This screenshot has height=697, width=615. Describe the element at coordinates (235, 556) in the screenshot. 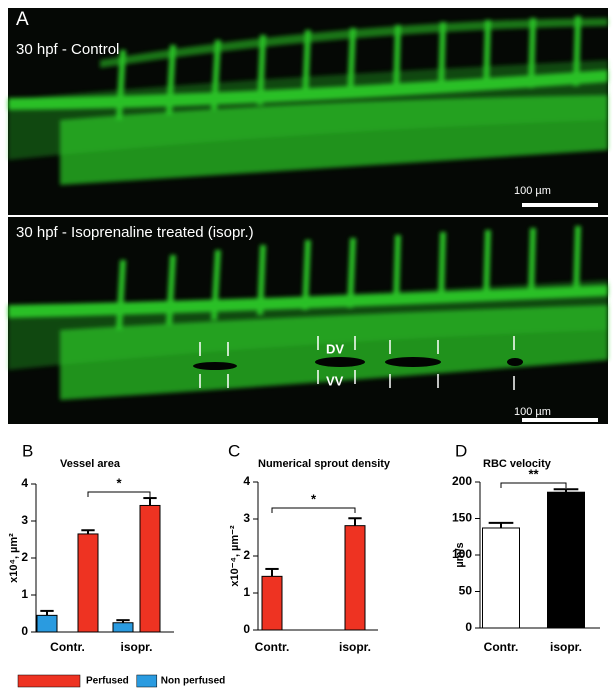

I see `y-axis-label: x10⁻⁴, µm⁻²` at that location.